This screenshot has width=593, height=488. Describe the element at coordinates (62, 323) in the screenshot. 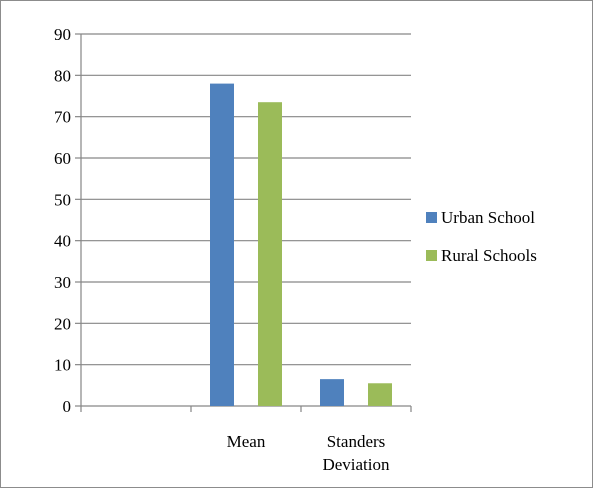

I see `y-tick-label: 20` at that location.